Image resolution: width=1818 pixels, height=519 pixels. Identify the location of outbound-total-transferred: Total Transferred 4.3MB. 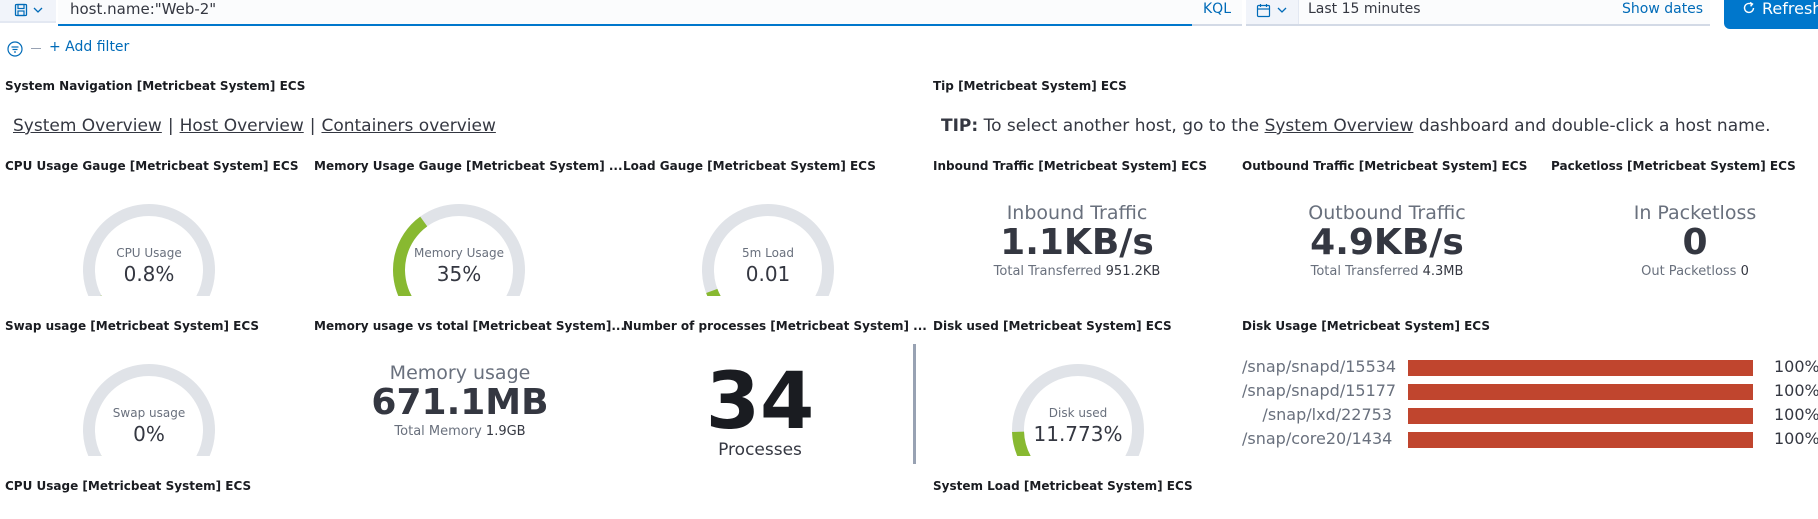
(1387, 271).